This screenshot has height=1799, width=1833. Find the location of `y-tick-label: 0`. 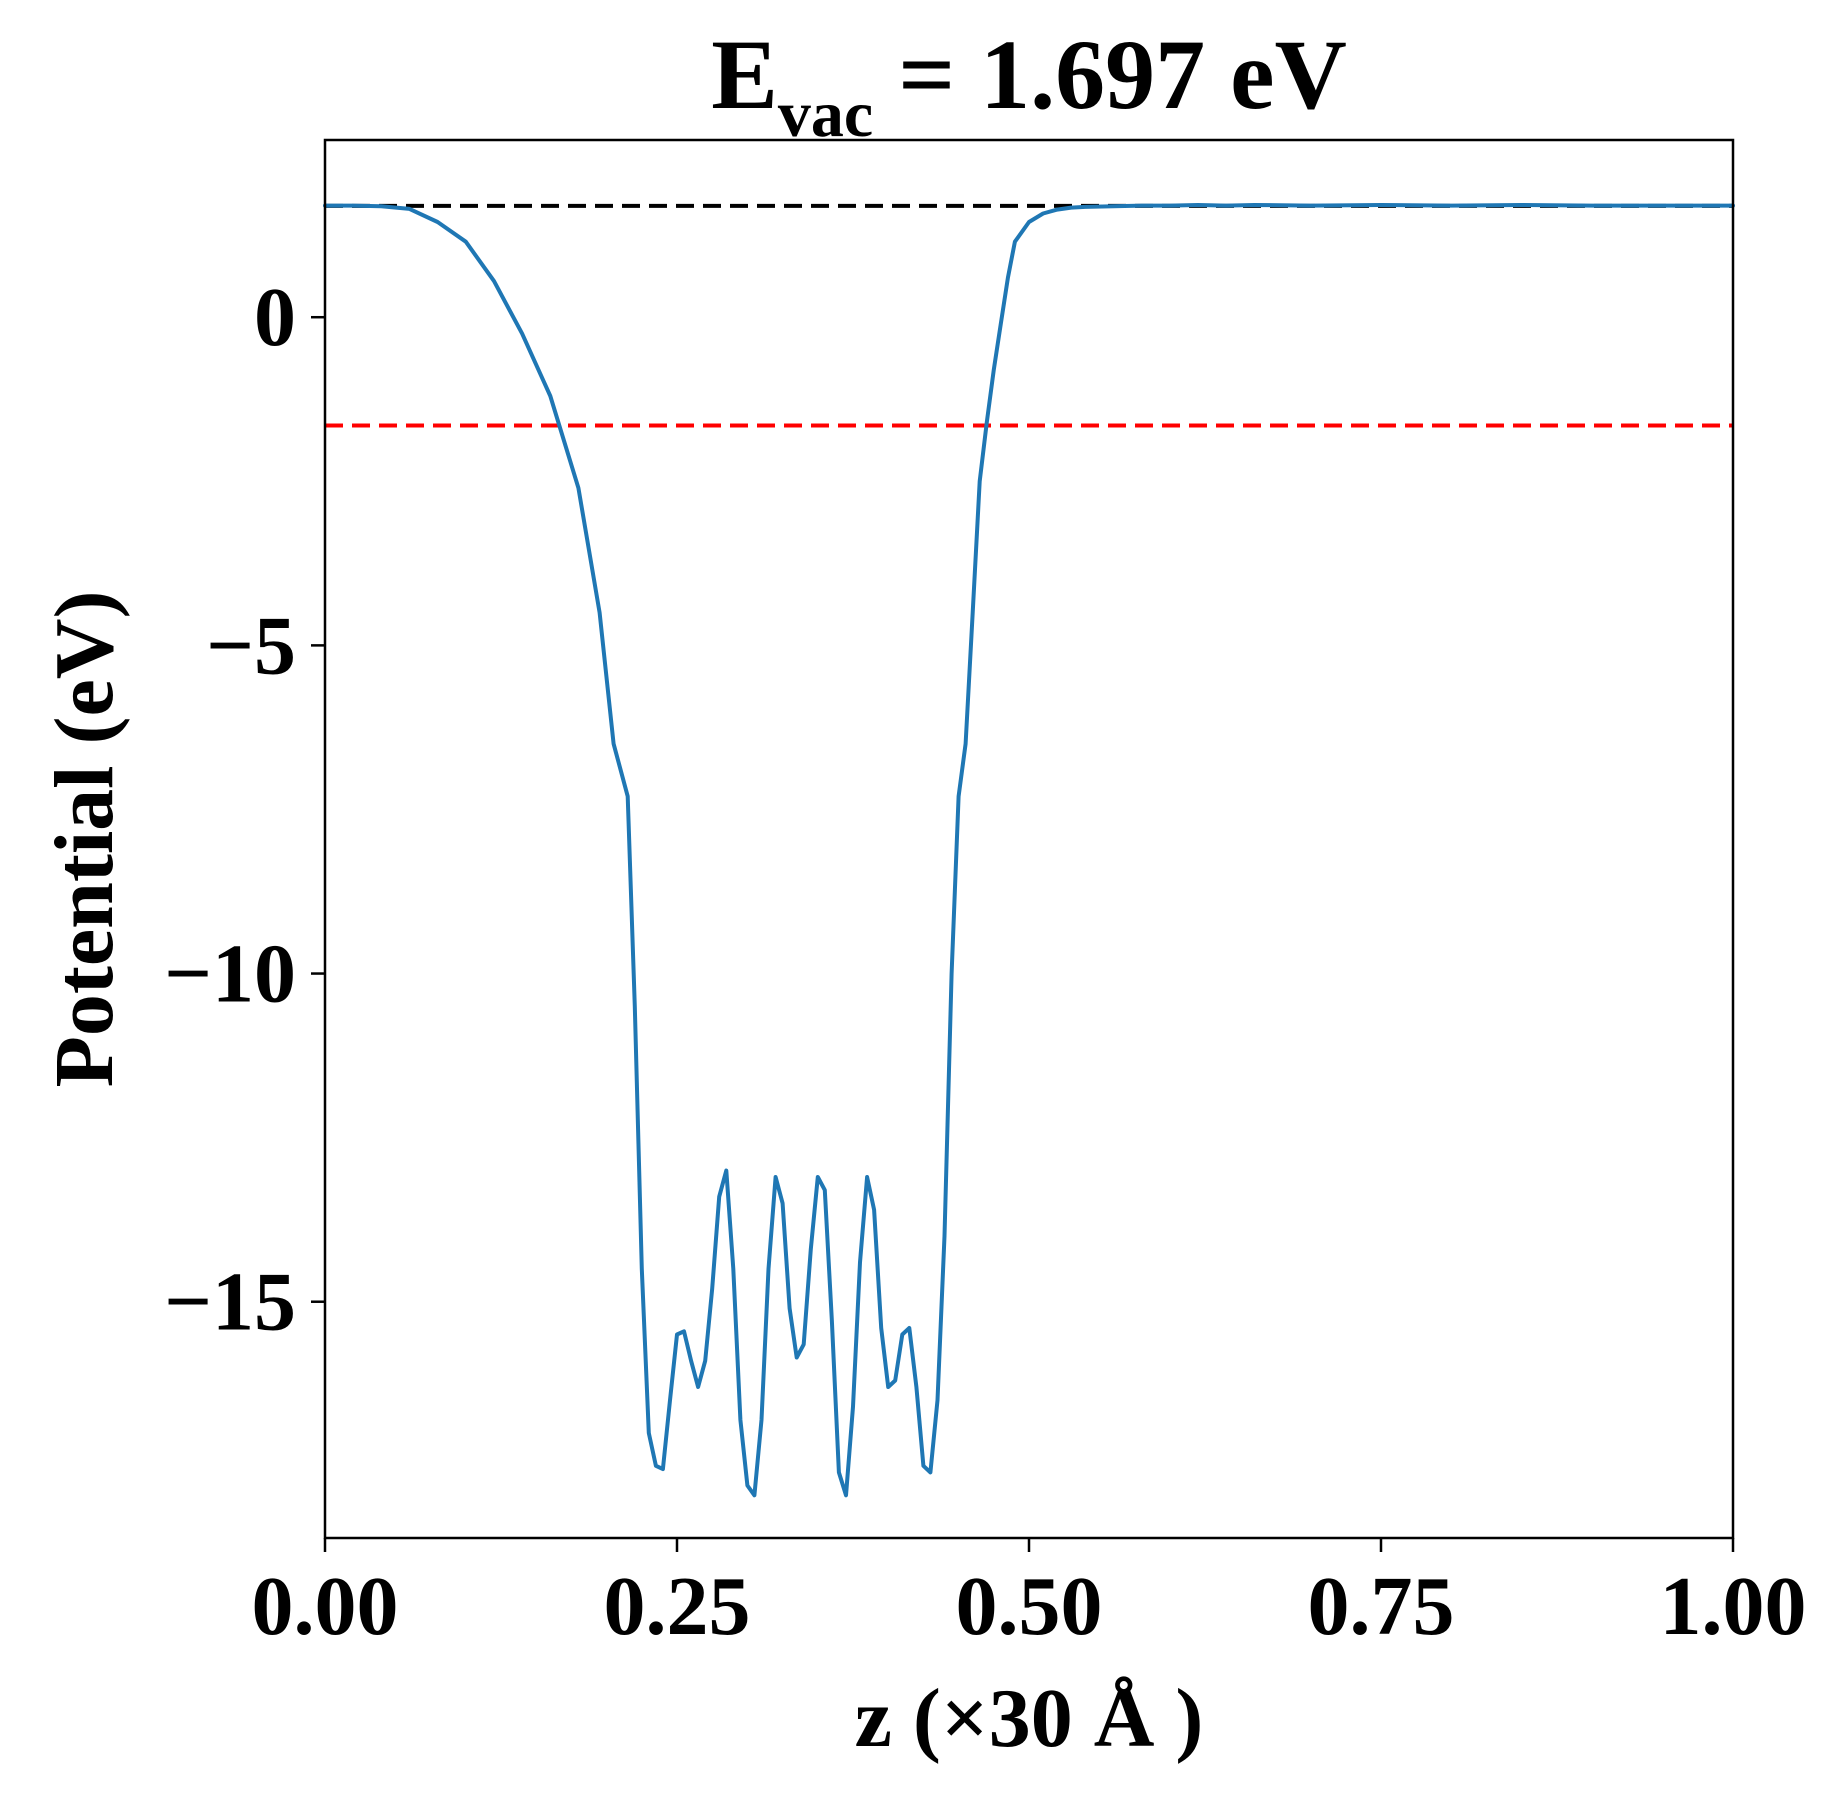

y-tick-label: 0 is located at coordinates (275, 317).